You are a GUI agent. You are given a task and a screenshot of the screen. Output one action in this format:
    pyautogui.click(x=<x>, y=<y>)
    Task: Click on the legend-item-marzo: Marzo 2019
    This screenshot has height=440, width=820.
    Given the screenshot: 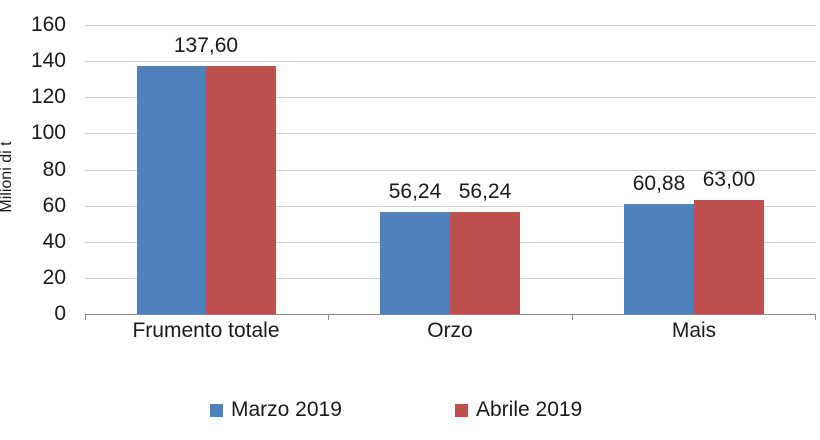 What is the action you would take?
    pyautogui.click(x=276, y=410)
    